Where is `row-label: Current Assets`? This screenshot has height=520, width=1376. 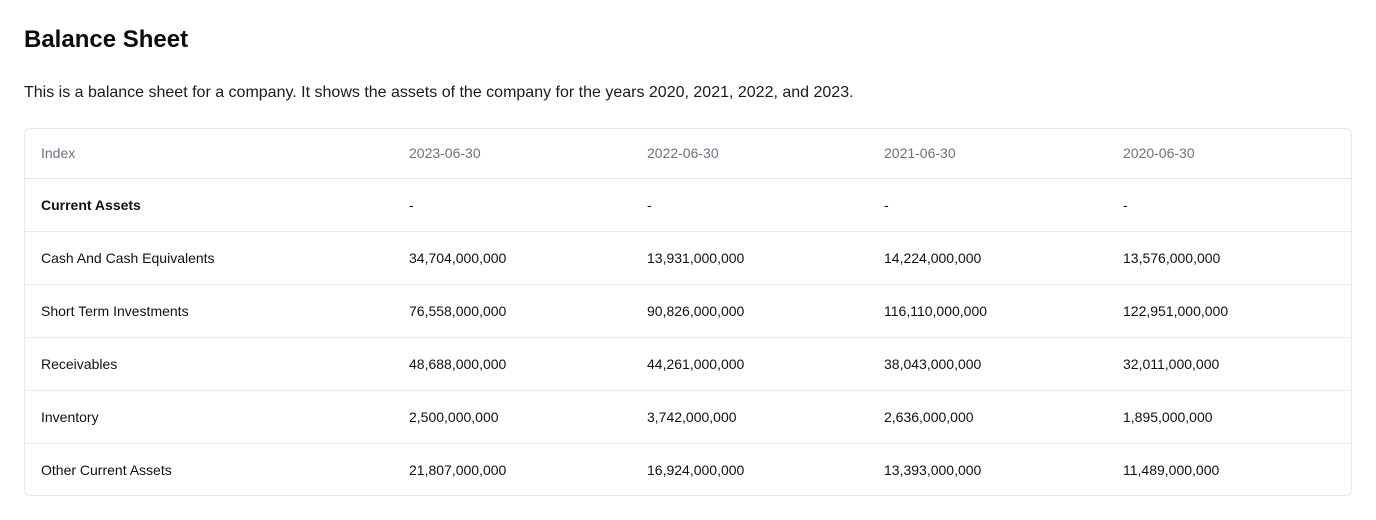
row-label: Current Assets is located at coordinates (209, 205).